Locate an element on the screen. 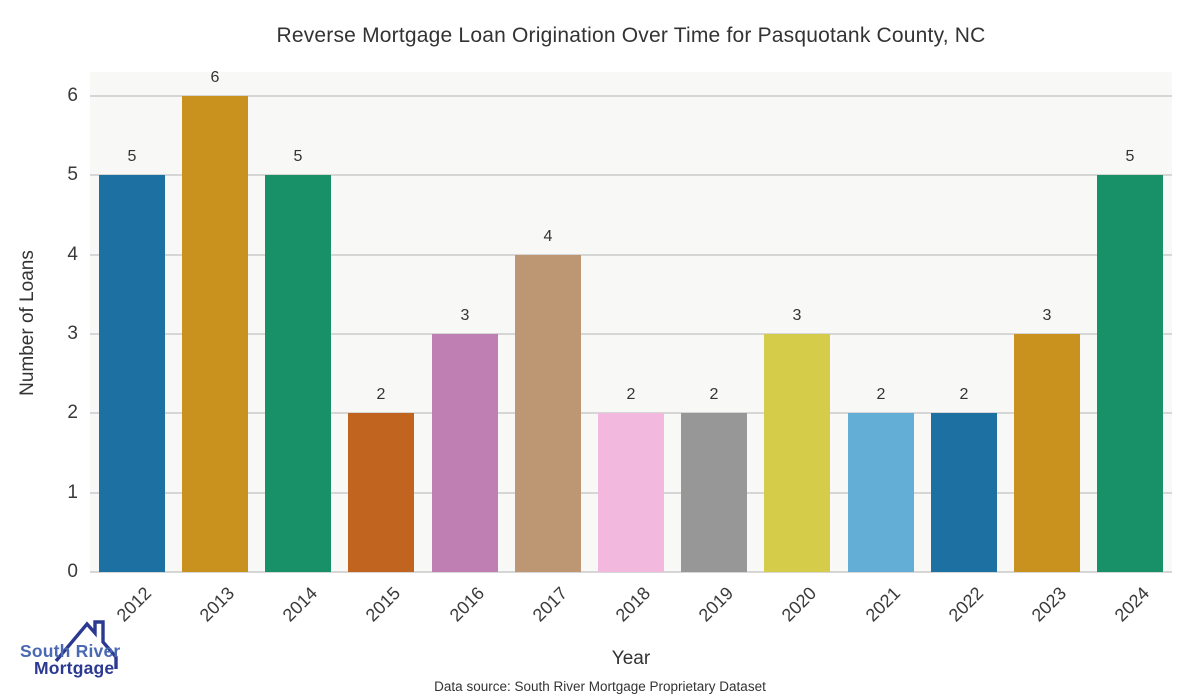 This screenshot has height=700, width=1200. x-tick-label: 2014 is located at coordinates (300, 604).